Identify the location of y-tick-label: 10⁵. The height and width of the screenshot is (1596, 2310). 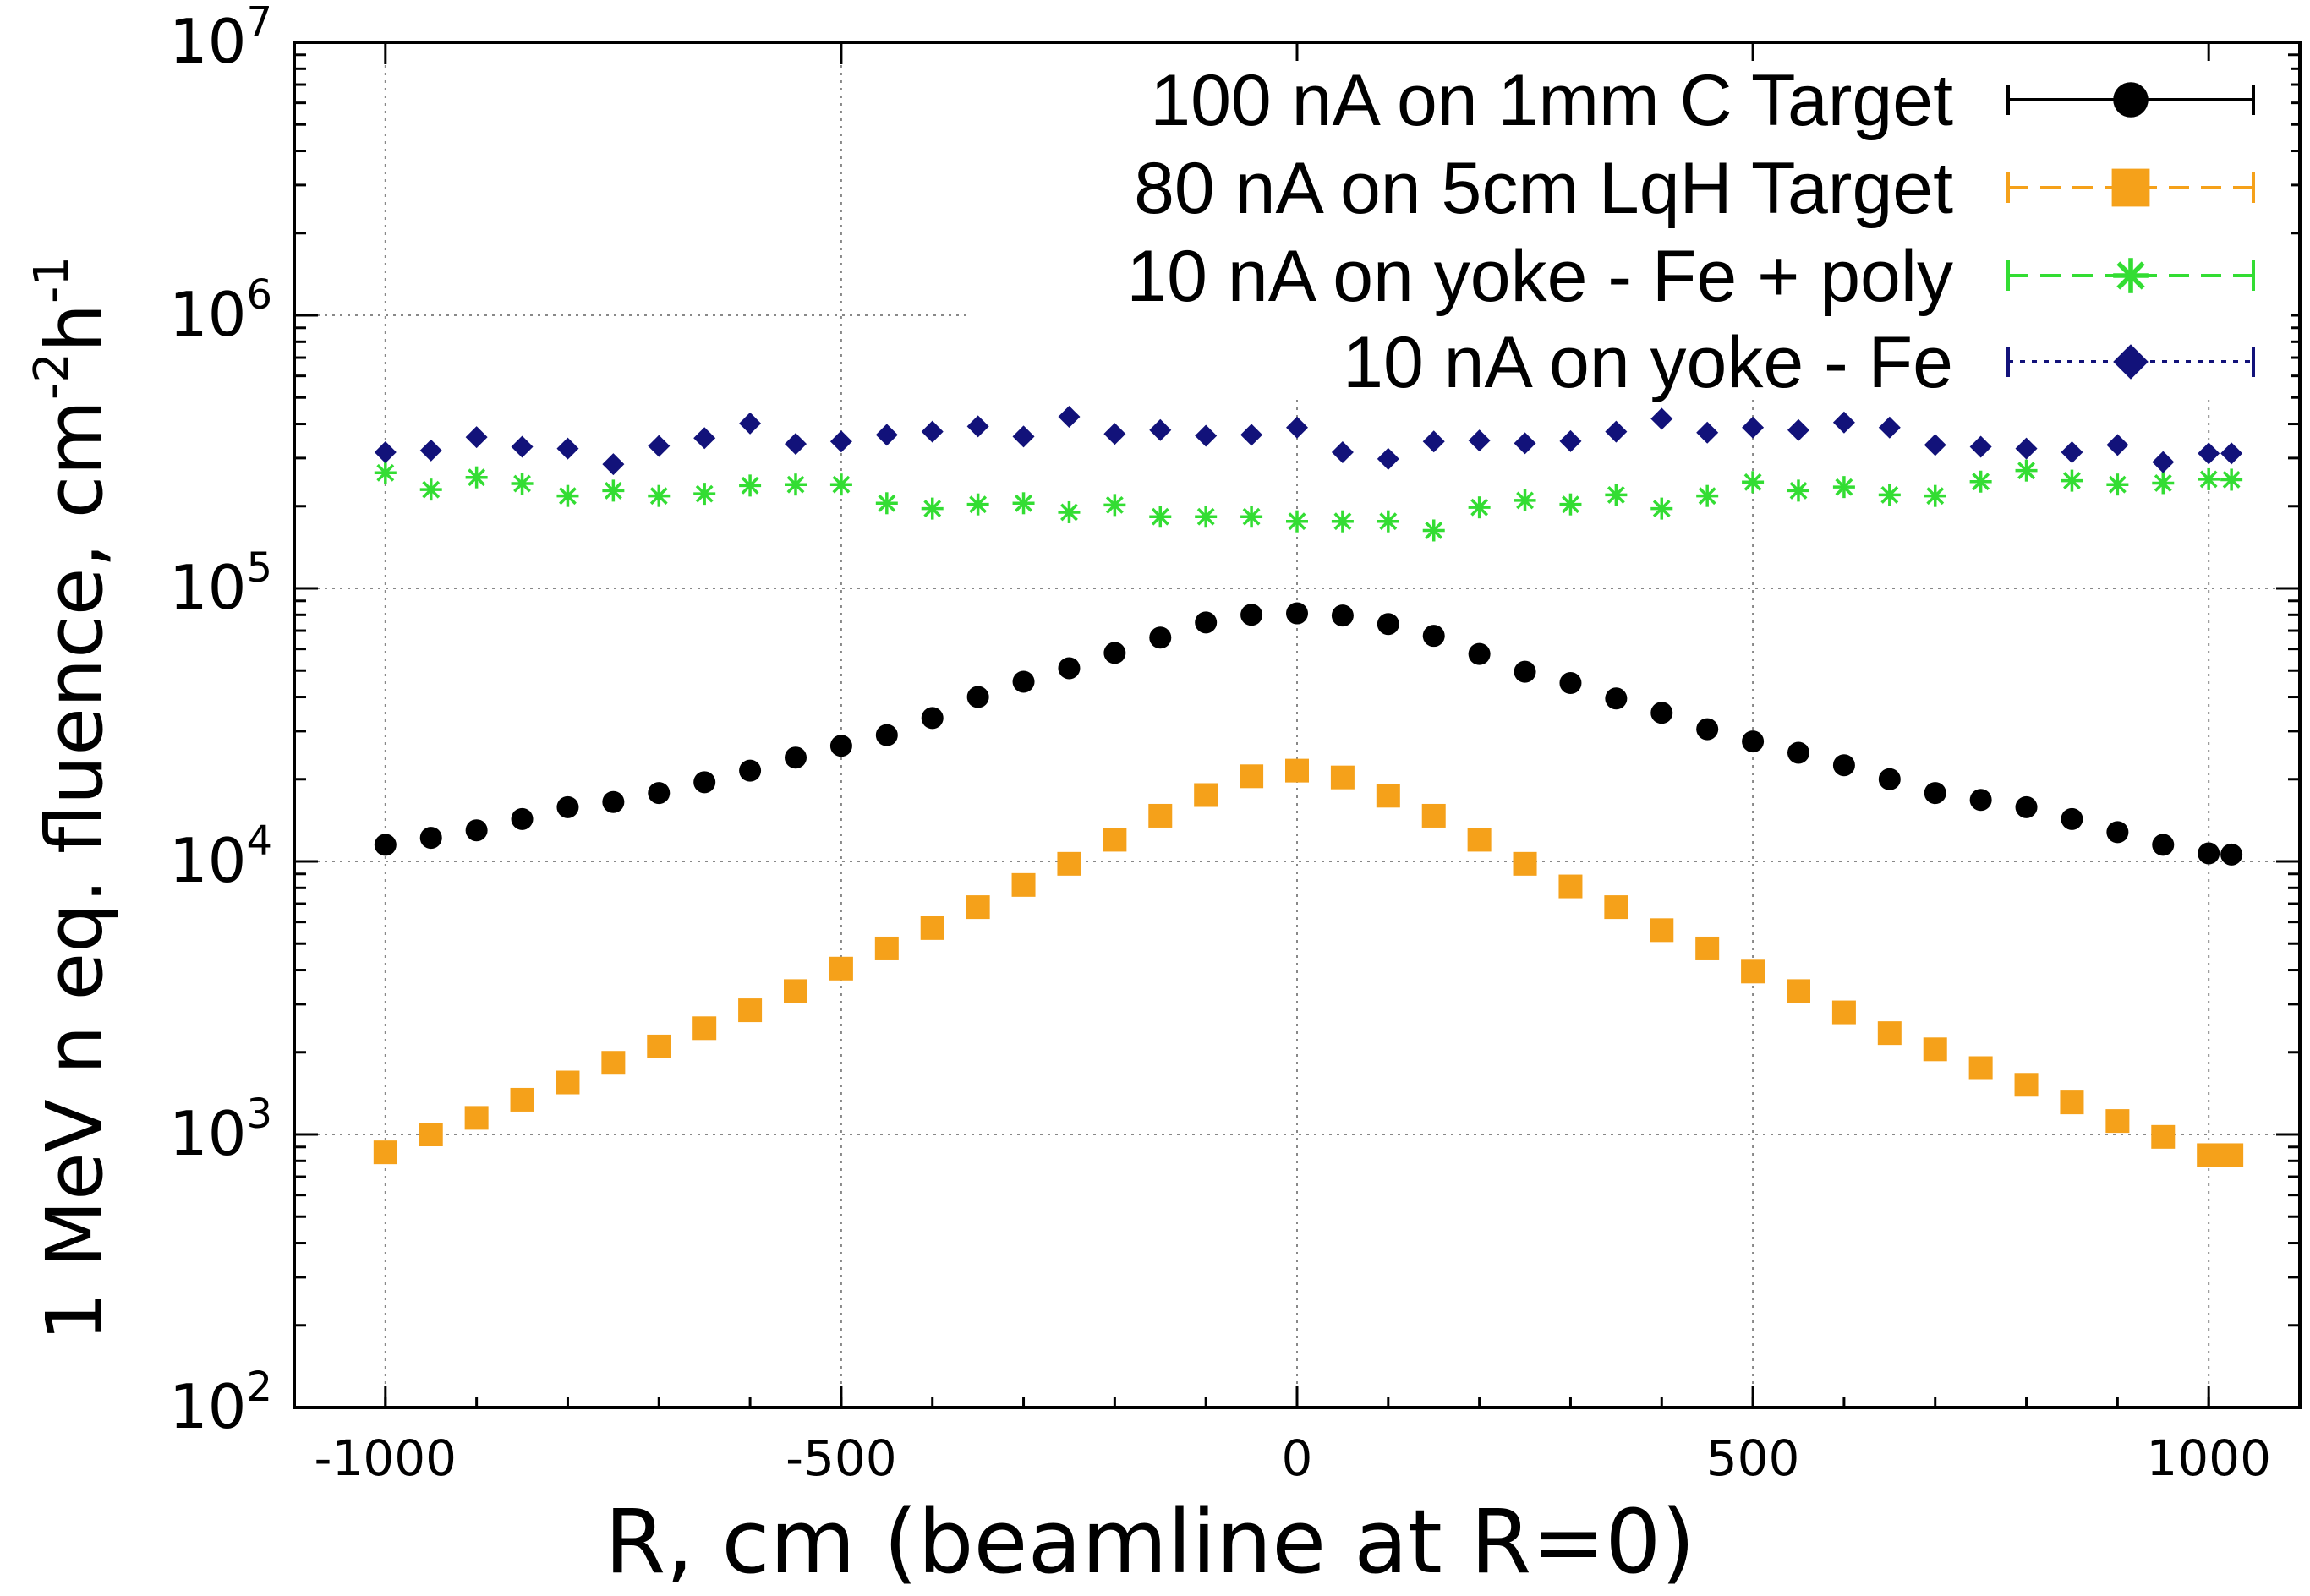
(221, 583).